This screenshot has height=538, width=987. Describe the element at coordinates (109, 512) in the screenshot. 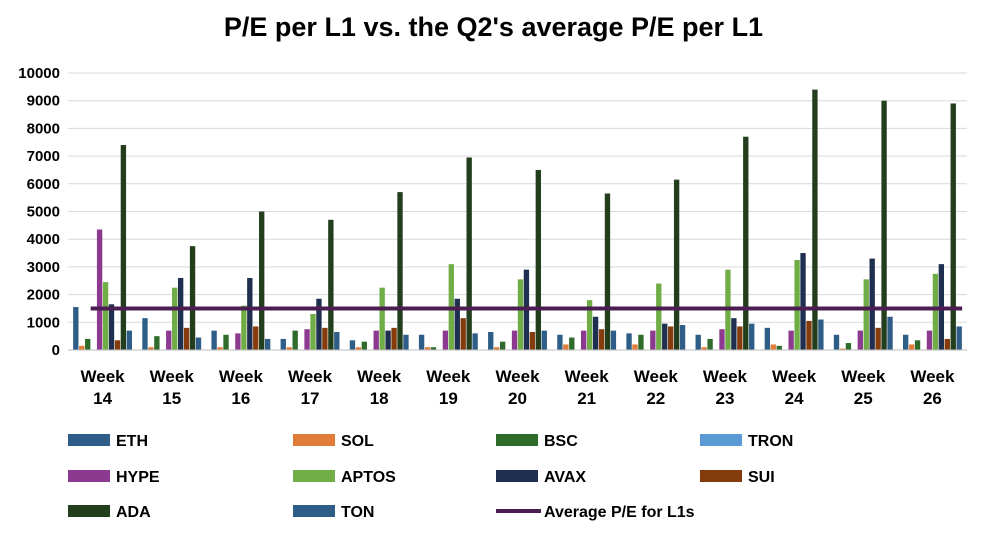

I see `legend-item-ada: ADA` at that location.